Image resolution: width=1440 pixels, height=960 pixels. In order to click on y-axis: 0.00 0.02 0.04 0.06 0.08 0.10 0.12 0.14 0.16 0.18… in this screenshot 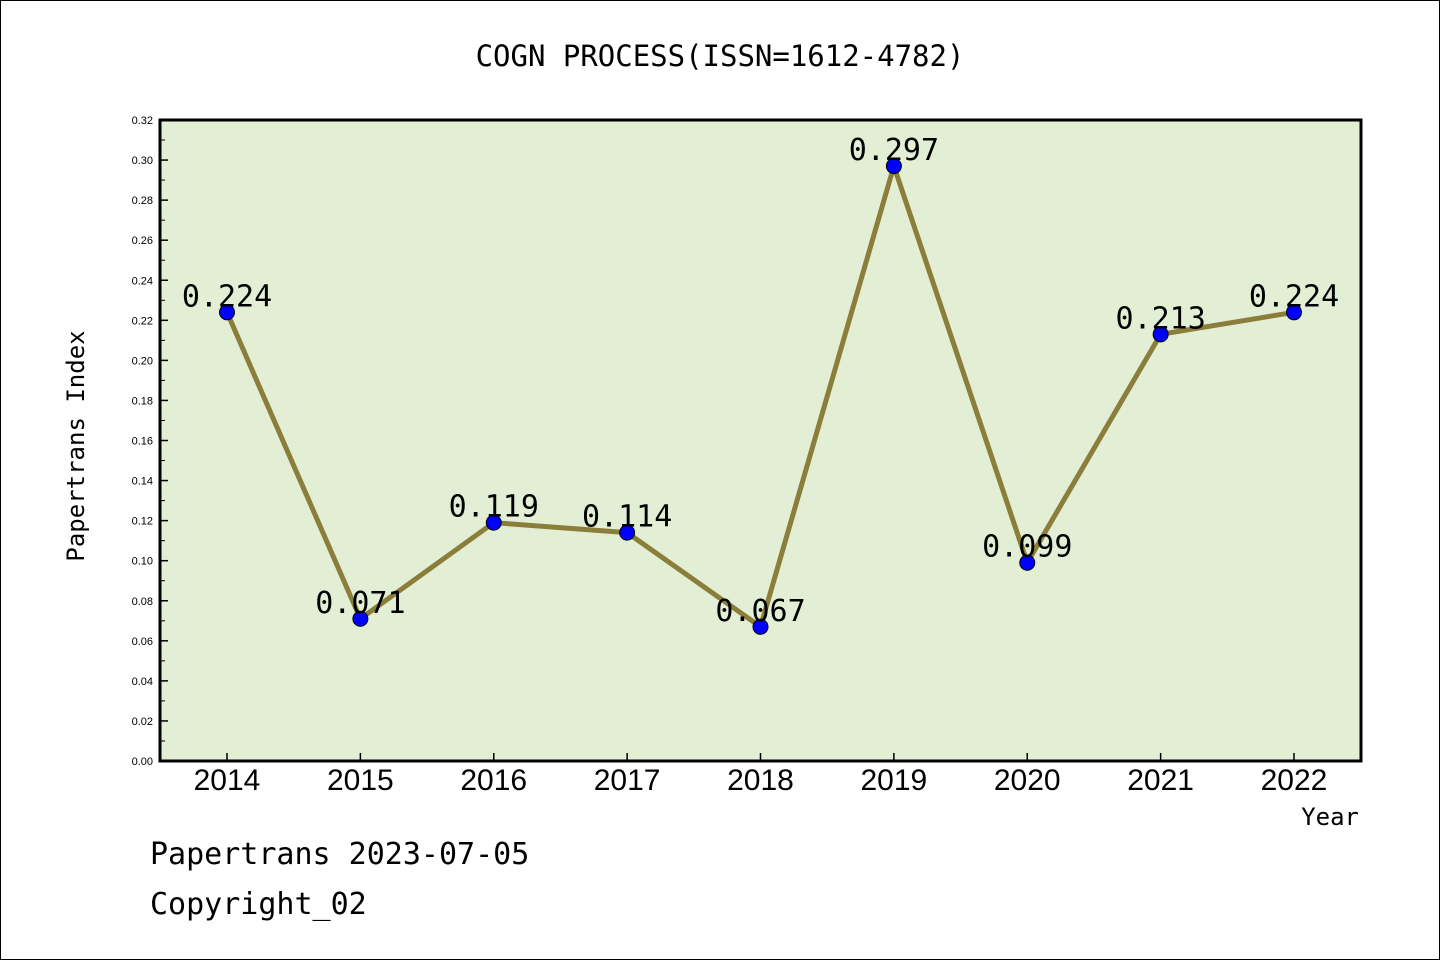, I will do `click(150, 441)`.